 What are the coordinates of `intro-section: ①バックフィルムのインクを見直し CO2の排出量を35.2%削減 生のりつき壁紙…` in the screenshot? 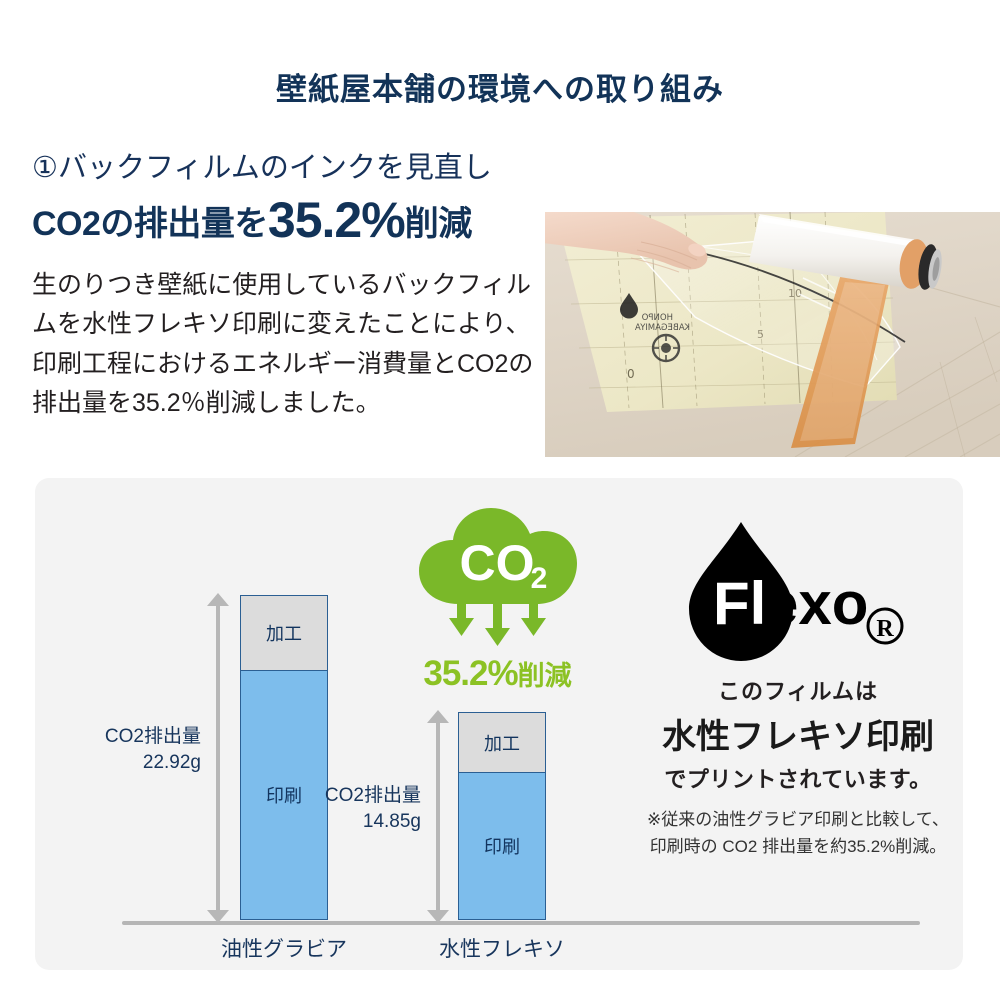 It's located at (289, 287).